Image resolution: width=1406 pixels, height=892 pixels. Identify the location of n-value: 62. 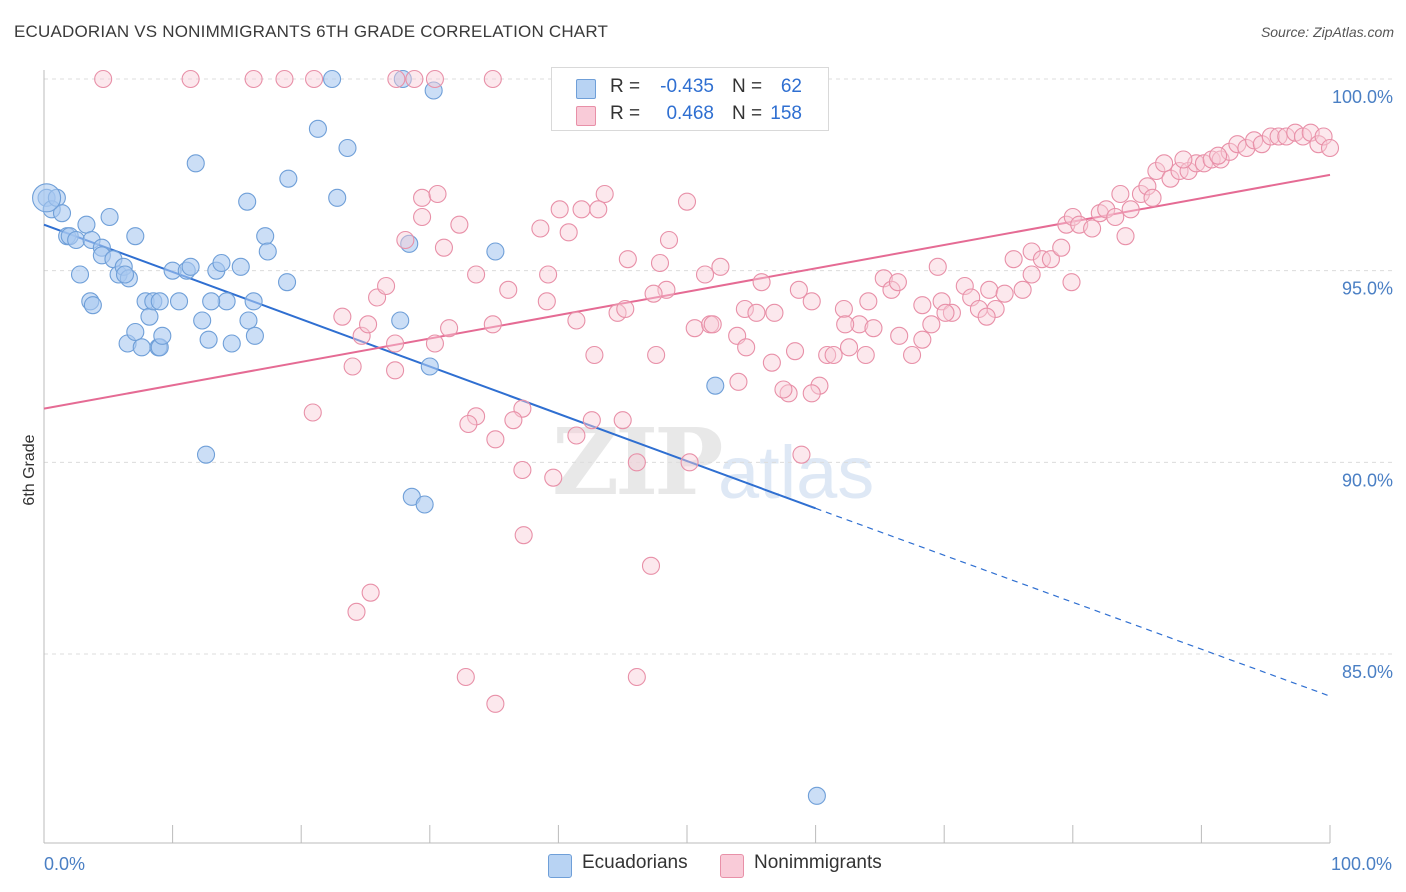
(791, 86).